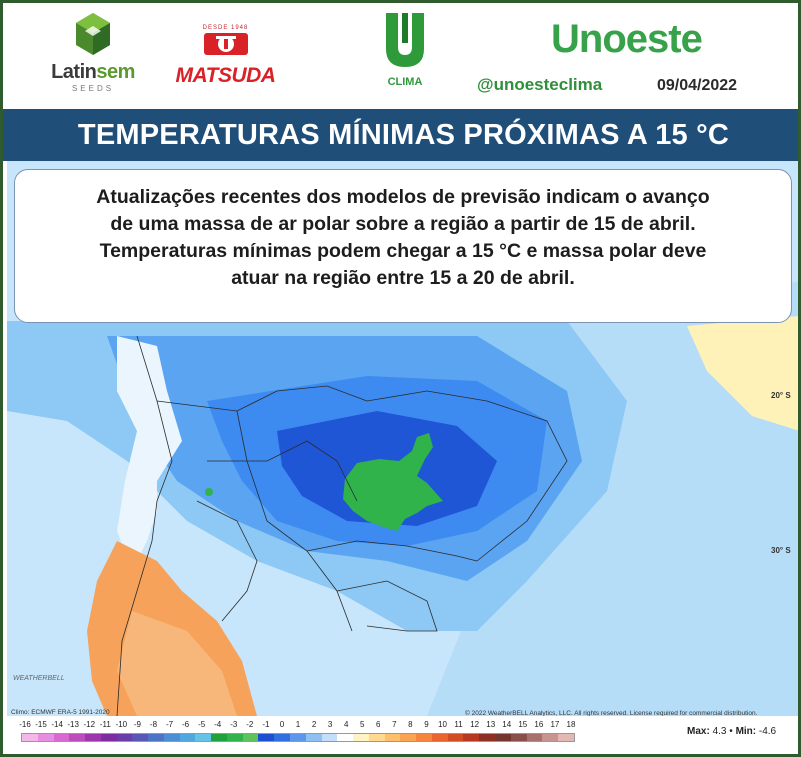  Describe the element at coordinates (698, 731) in the screenshot. I see `max-label: Max:` at that location.